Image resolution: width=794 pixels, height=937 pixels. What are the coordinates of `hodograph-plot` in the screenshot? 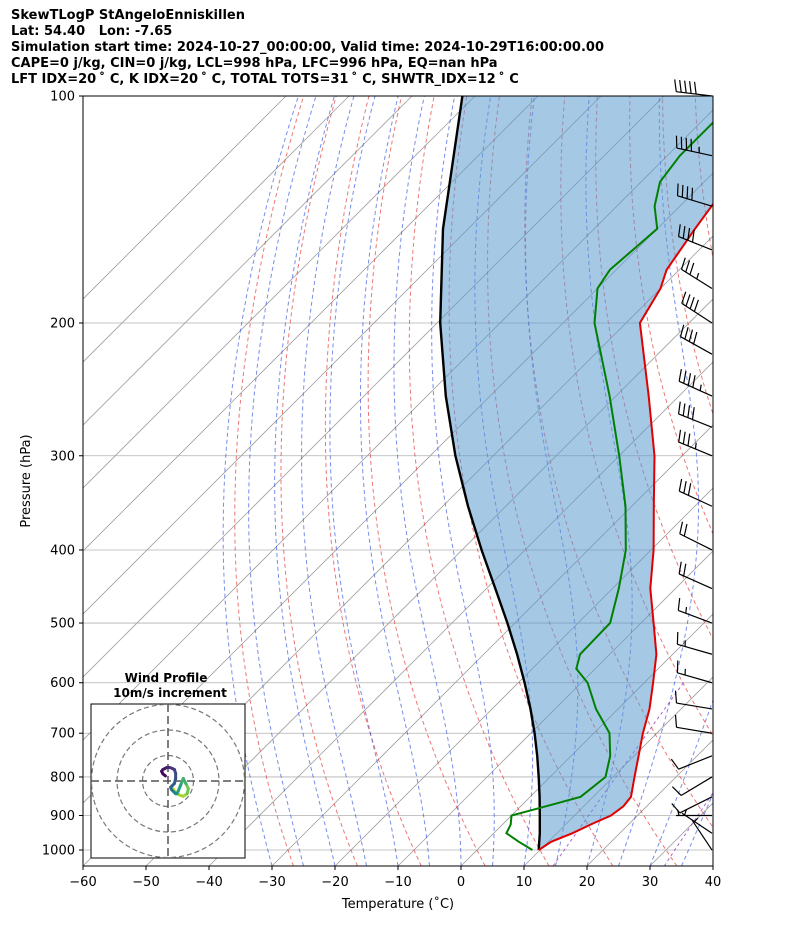 It's located at (168, 781).